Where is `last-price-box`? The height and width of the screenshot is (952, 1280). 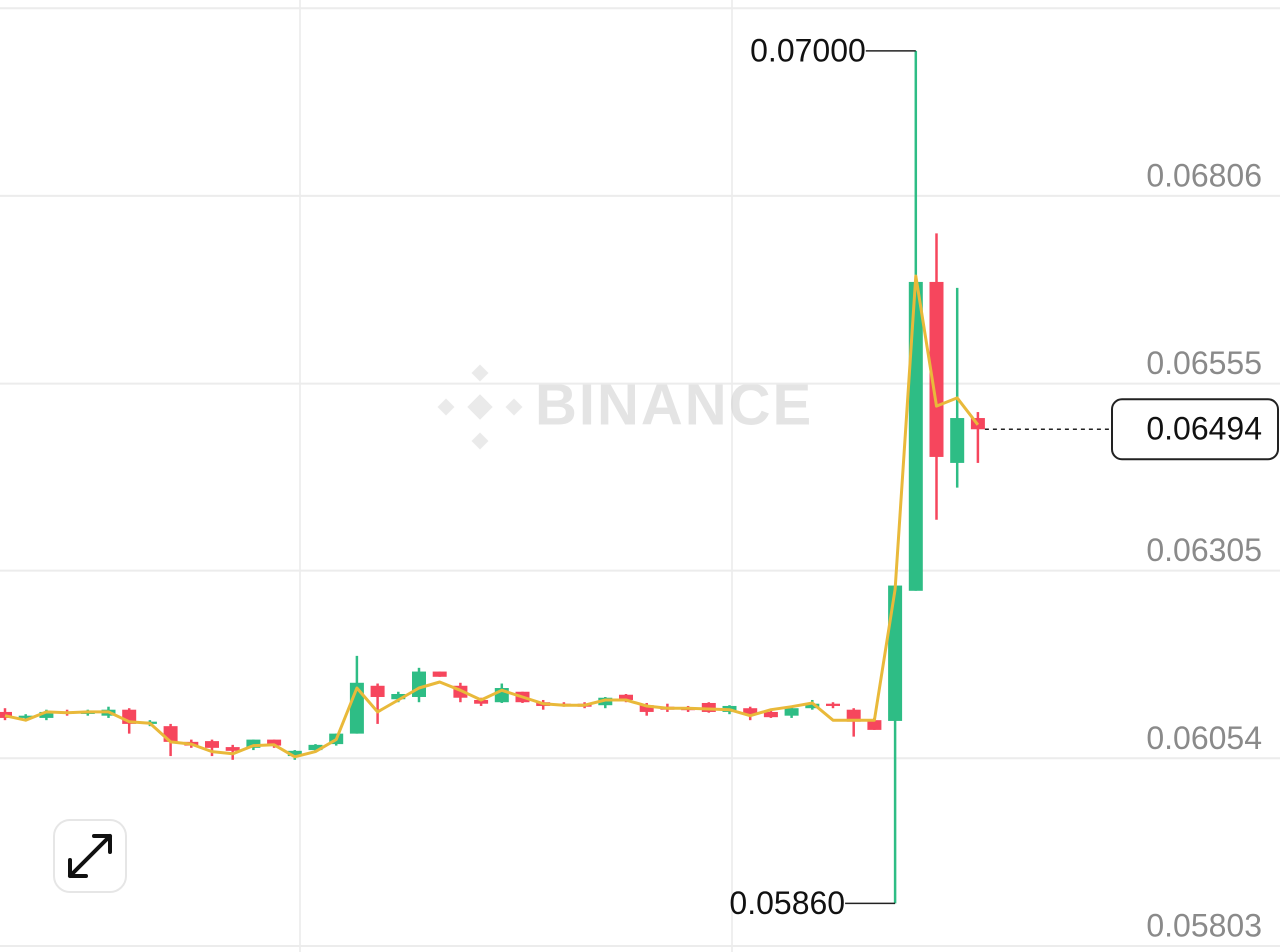 last-price-box is located at coordinates (1195, 429).